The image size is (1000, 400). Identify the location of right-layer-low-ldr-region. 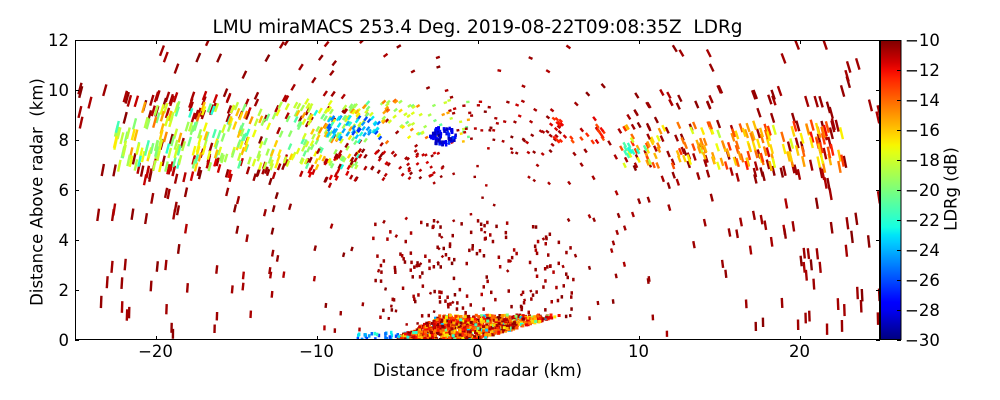
(635, 150).